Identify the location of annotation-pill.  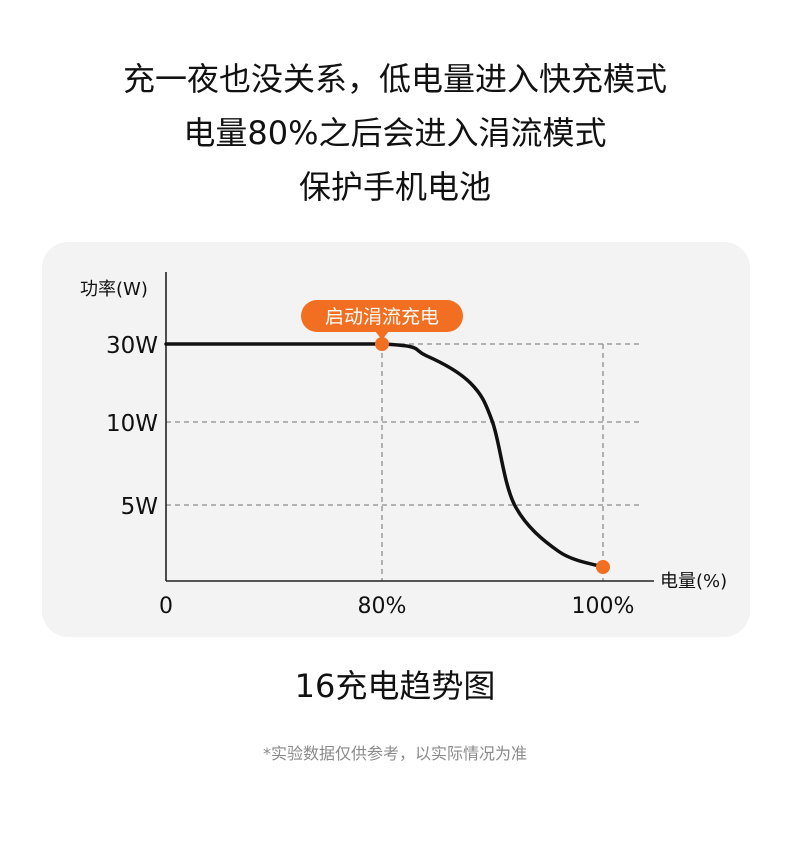
(382, 316).